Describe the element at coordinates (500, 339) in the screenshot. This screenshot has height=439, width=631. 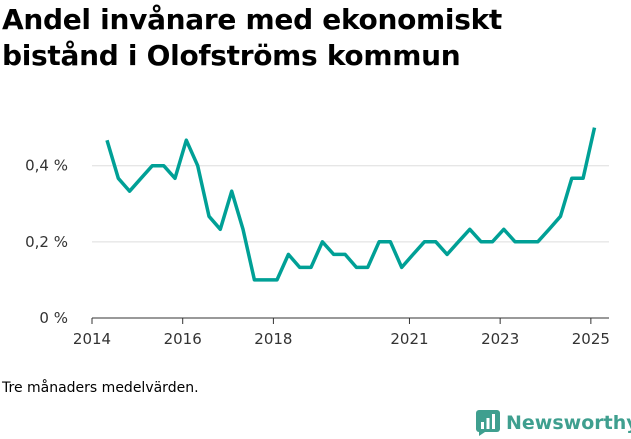
I see `x-tick-label: 2023` at that location.